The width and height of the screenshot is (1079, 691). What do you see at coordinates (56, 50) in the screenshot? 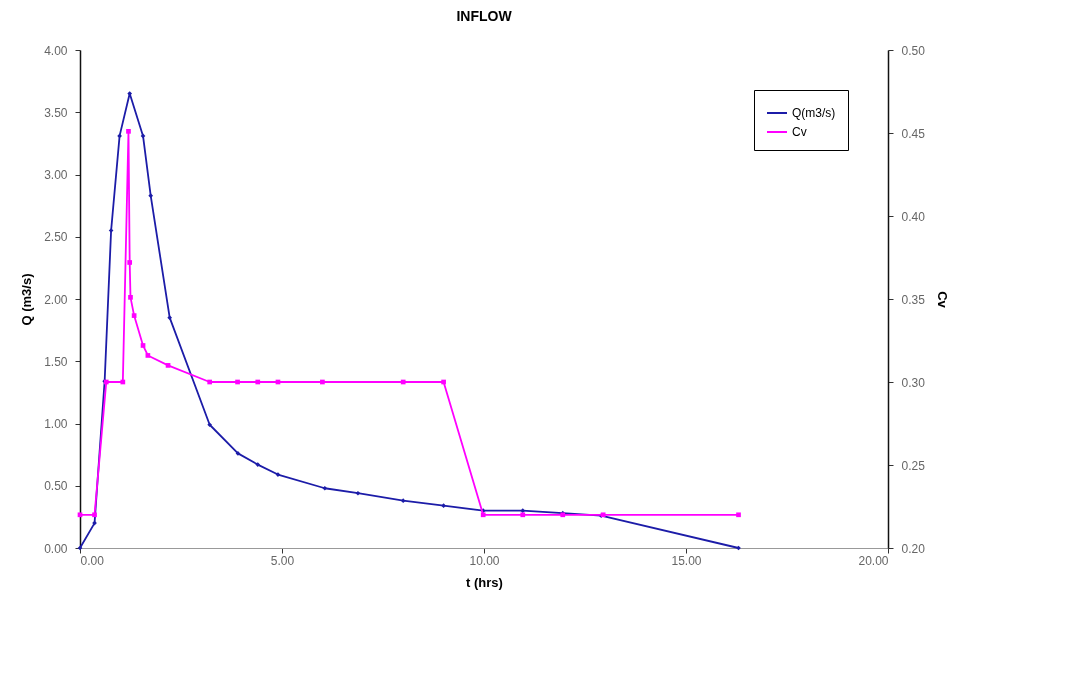
I see `y-tick-label: 4.00` at bounding box center [56, 50].